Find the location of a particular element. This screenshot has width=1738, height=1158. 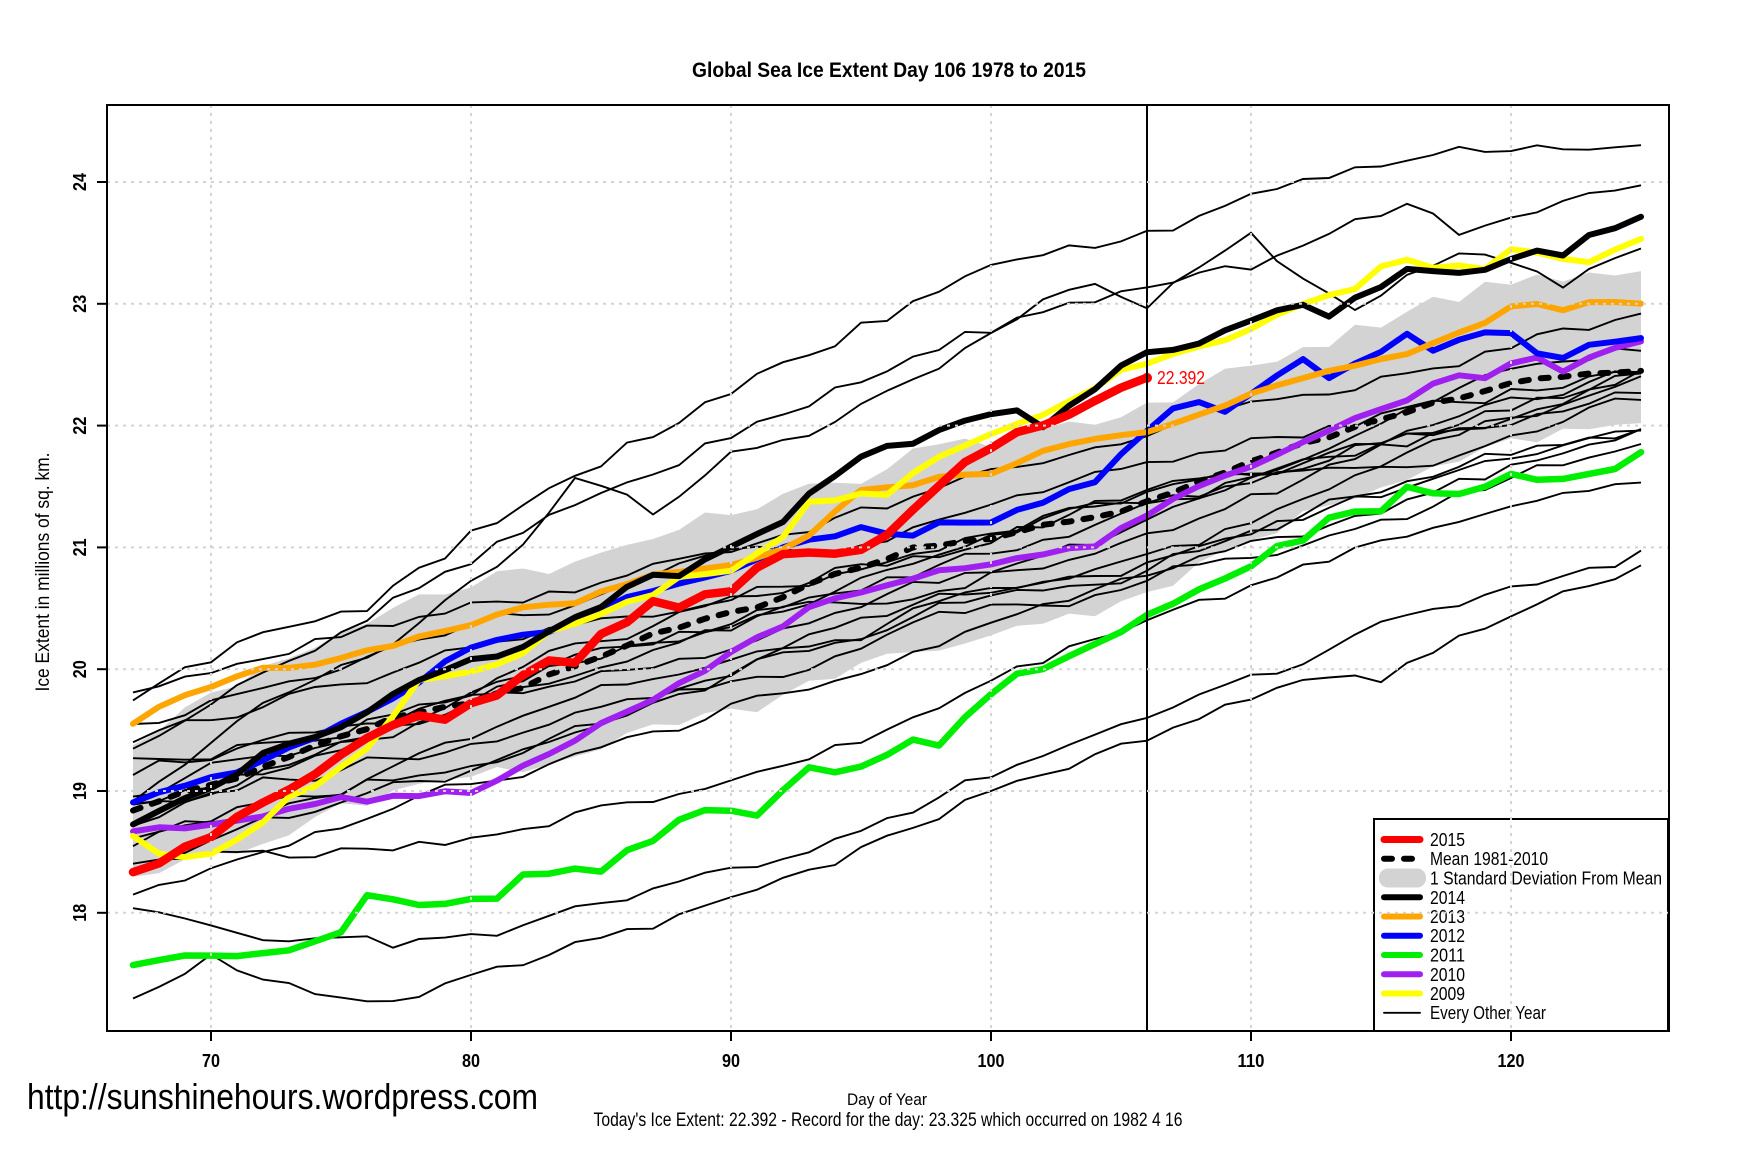

svg-text:Ice Extent in millions of sq.: Ice Extent in millions of sq. km. is located at coordinates (43, 572).